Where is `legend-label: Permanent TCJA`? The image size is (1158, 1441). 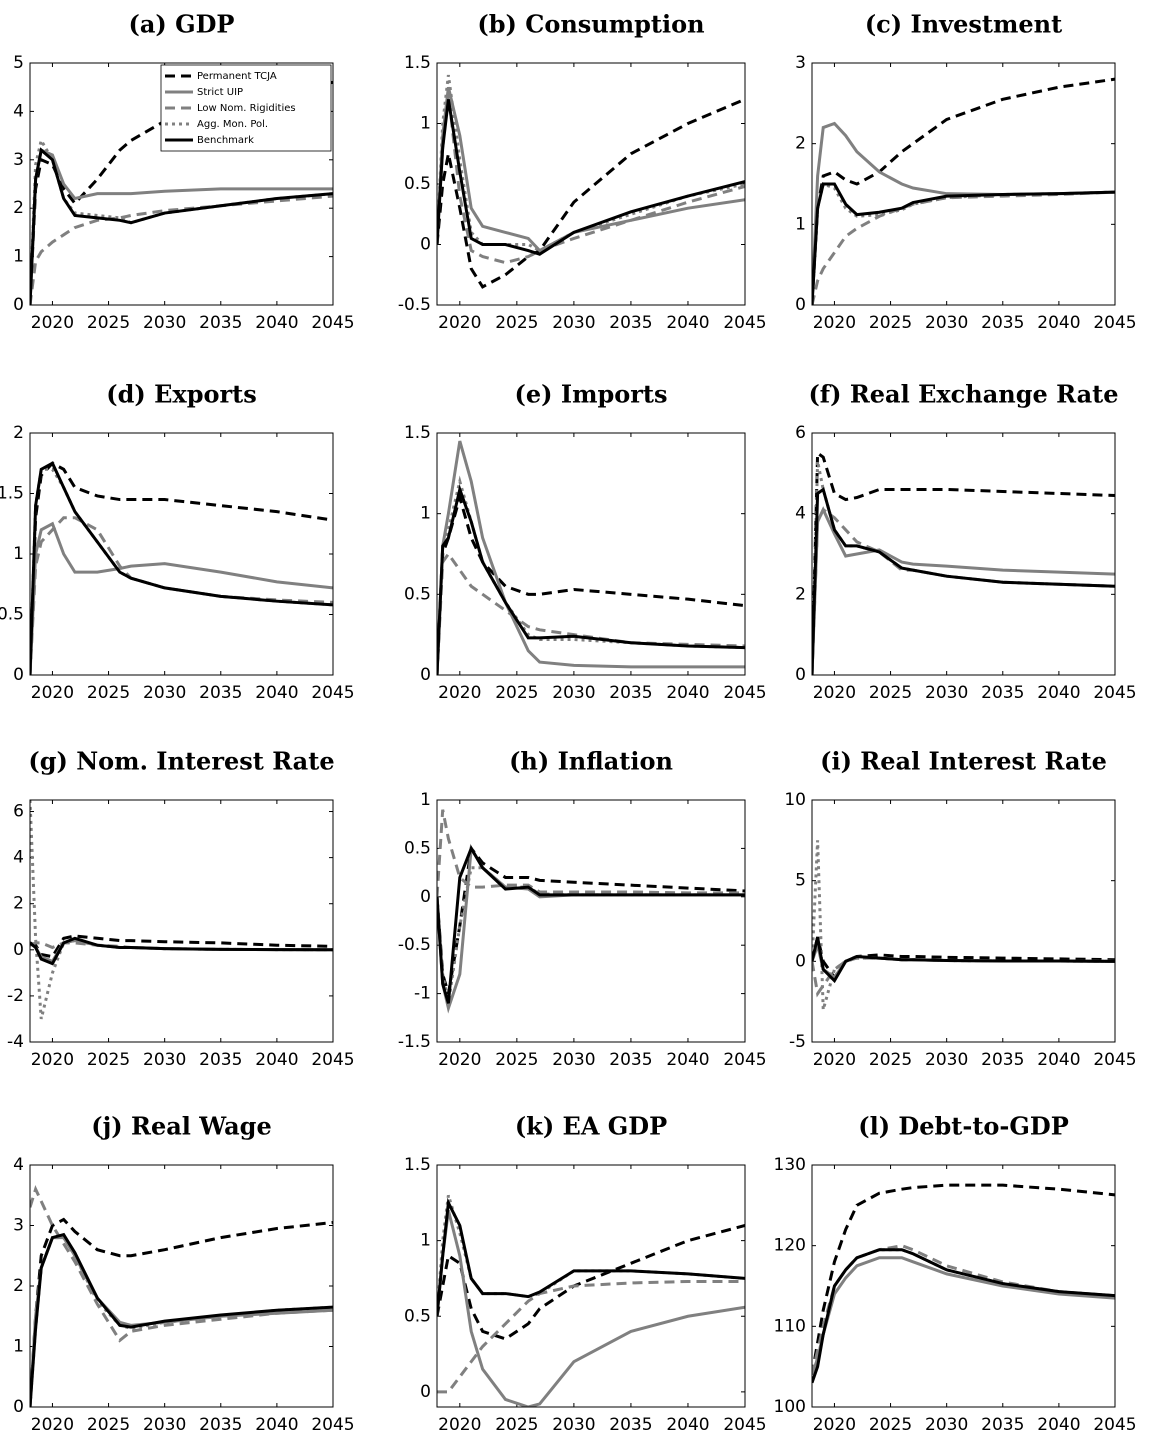
legend-label: Permanent TCJA is located at coordinates (237, 76).